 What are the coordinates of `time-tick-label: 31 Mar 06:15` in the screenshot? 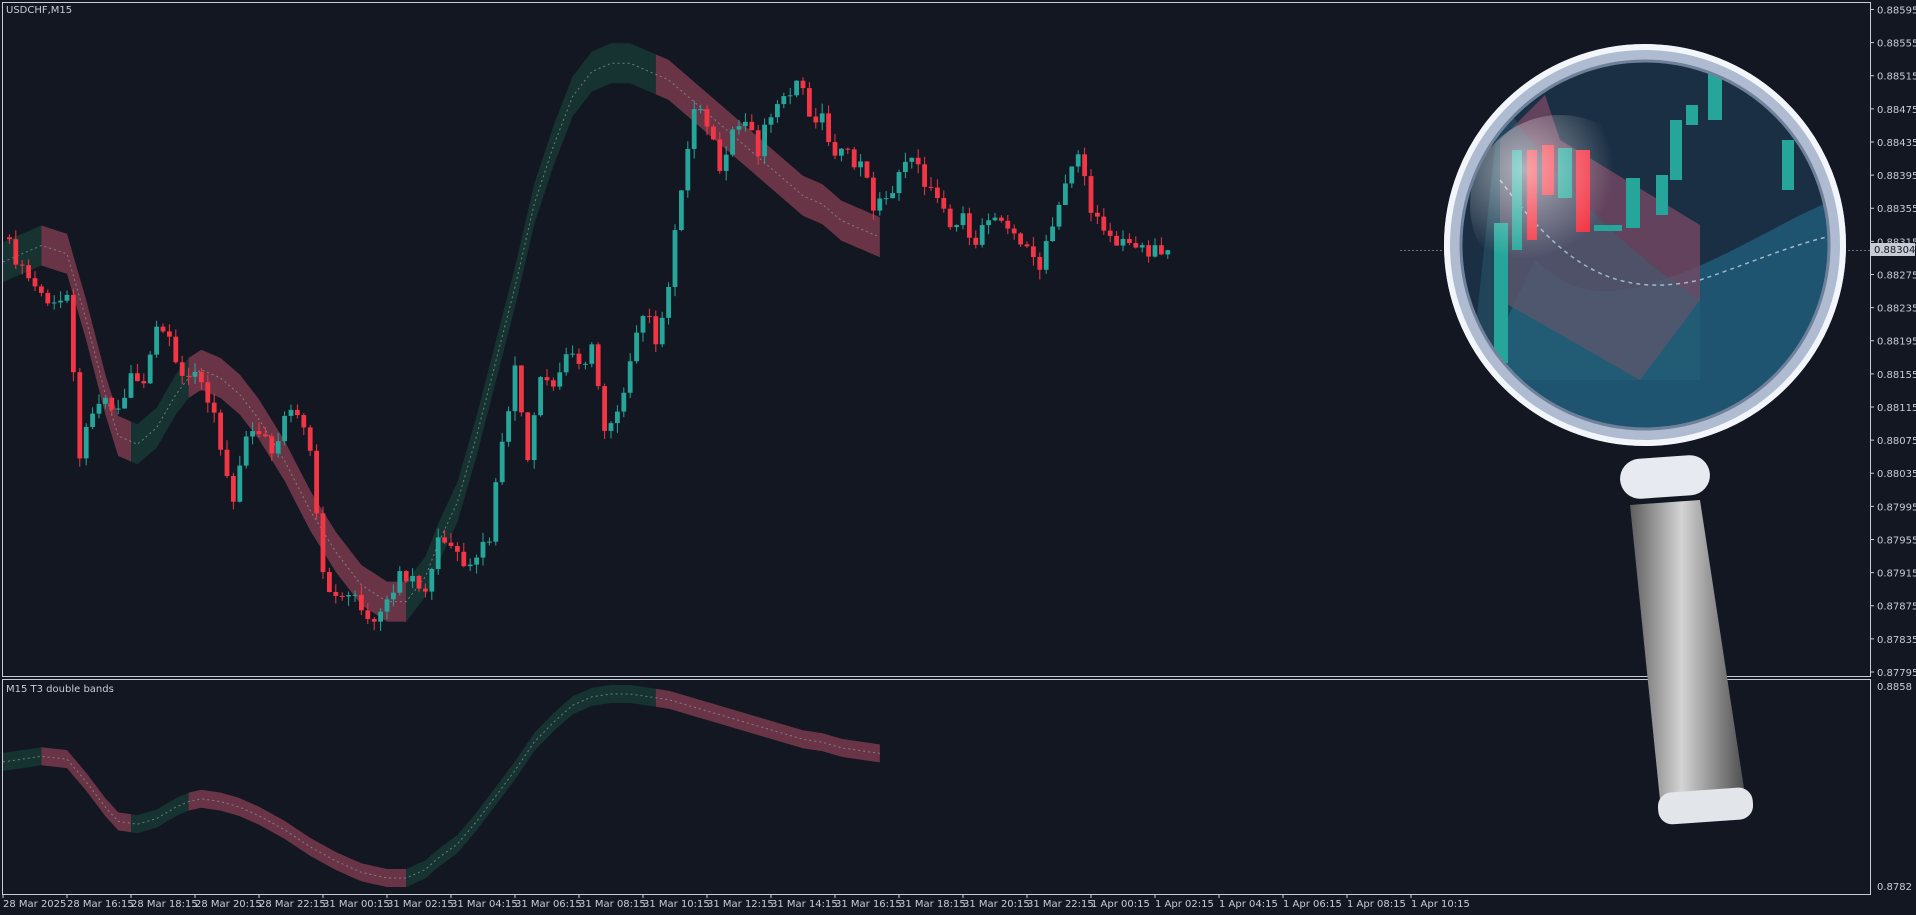 It's located at (548, 904).